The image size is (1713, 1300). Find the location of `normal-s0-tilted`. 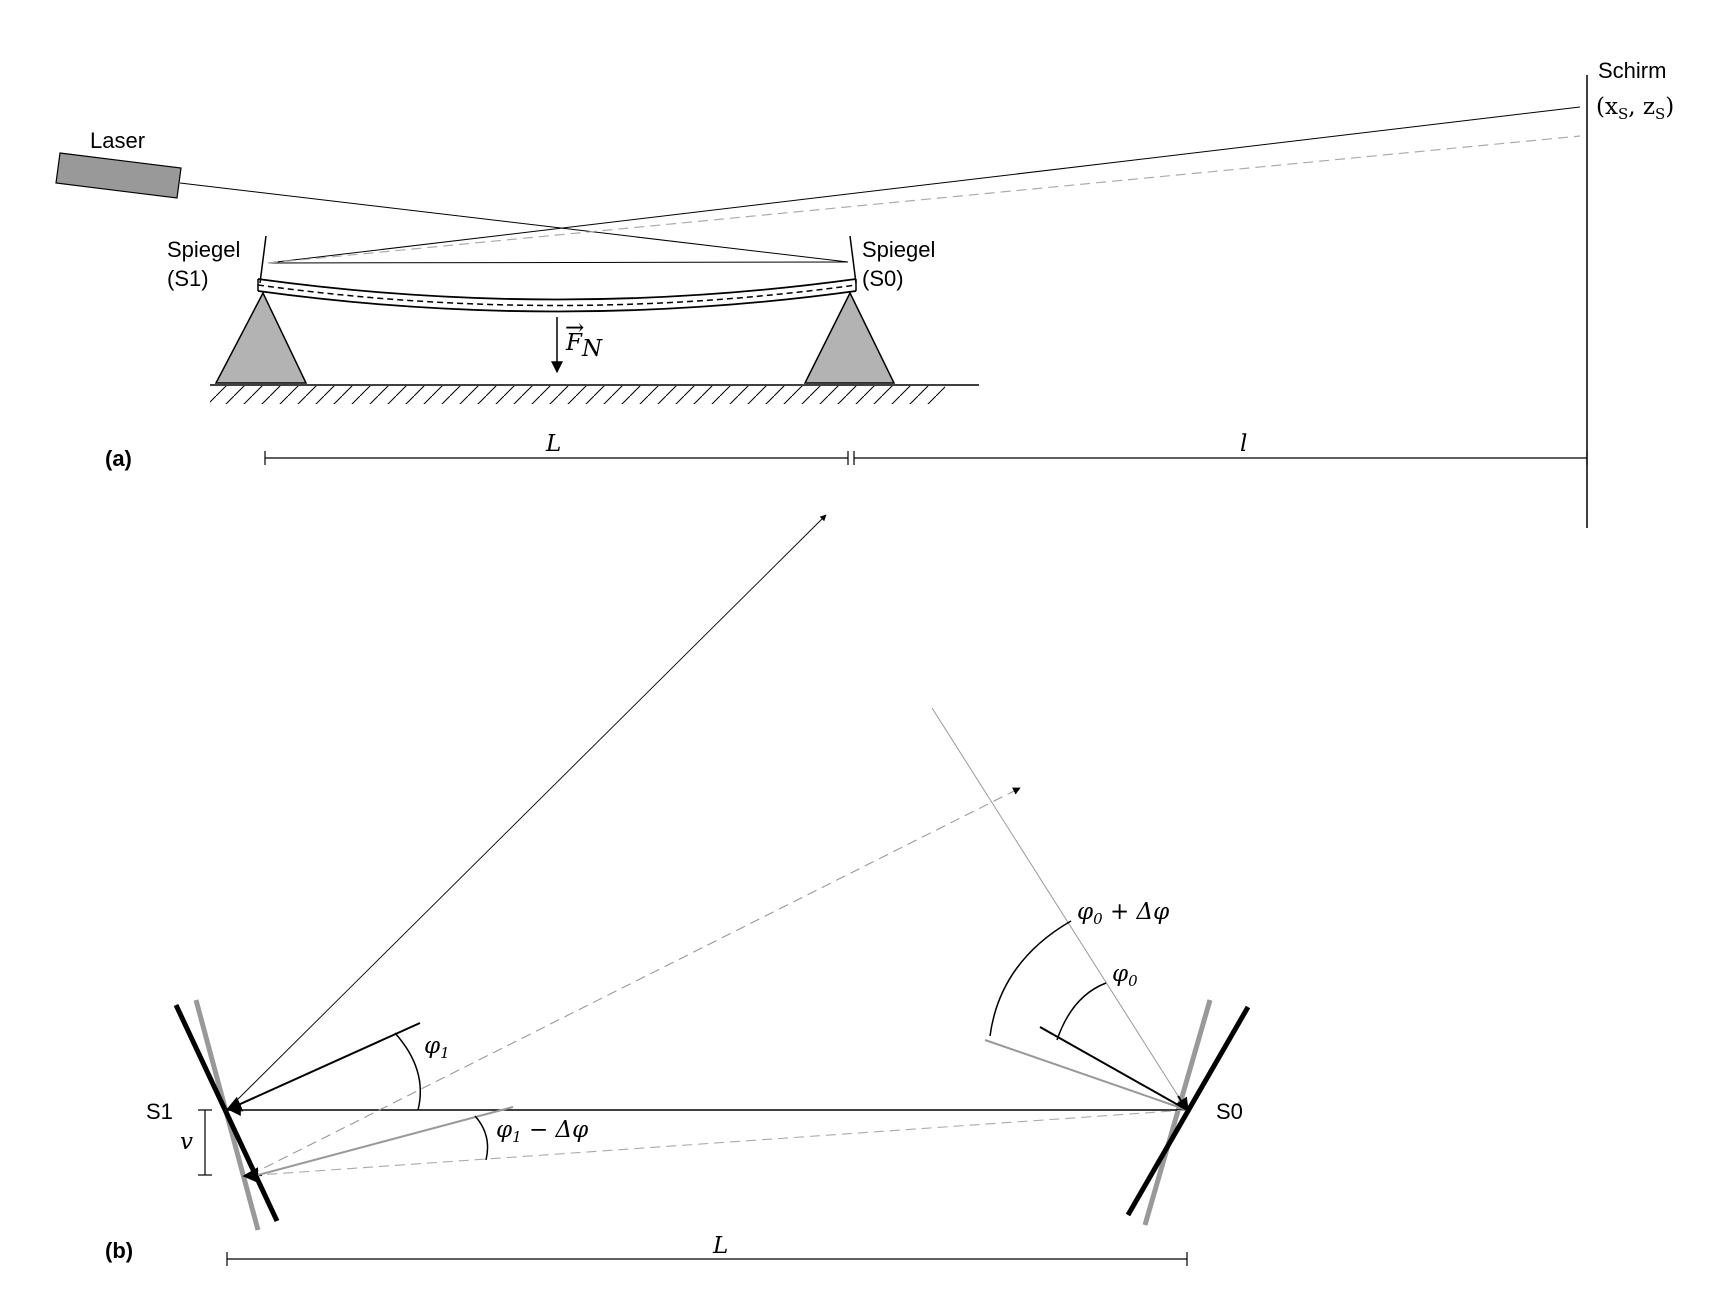

normal-s0-tilted is located at coordinates (1086, 1075).